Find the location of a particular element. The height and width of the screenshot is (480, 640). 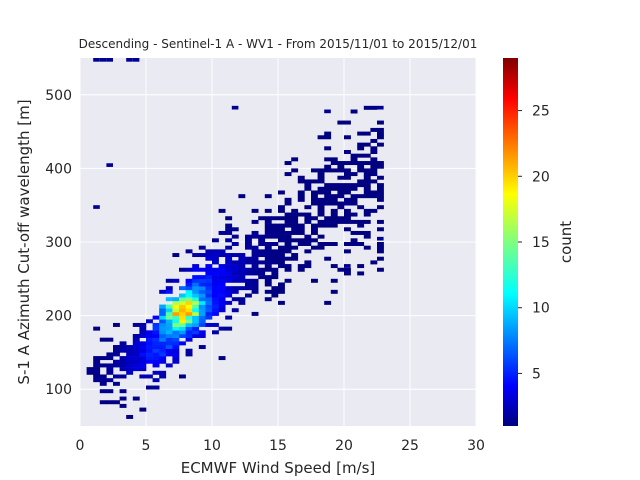

y-tick-label: 200 is located at coordinates (58, 317).